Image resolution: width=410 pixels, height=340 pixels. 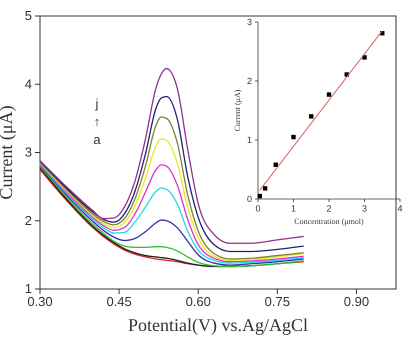 I want to click on x-axis-title: Potential(V) vs.Ag/AgCl, so click(x=218, y=325).